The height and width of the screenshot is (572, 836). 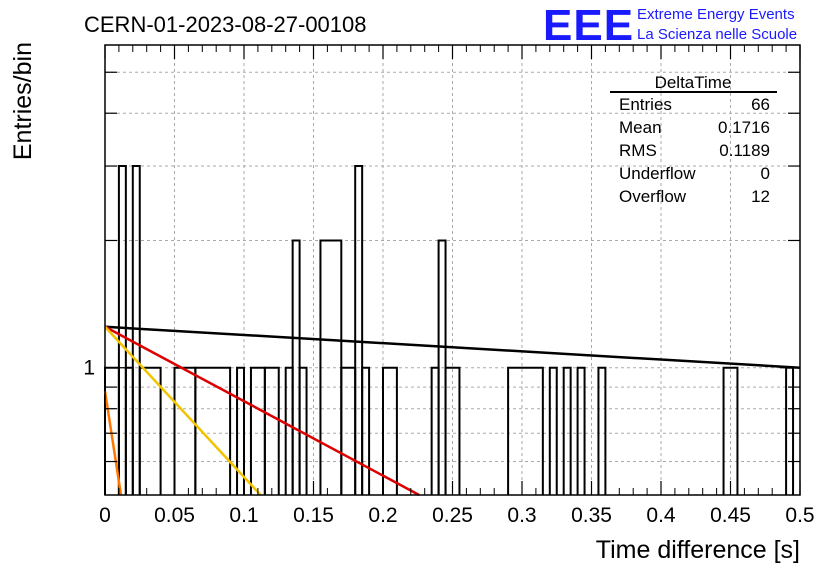 What do you see at coordinates (760, 196) in the screenshot?
I see `stats-value: 12` at bounding box center [760, 196].